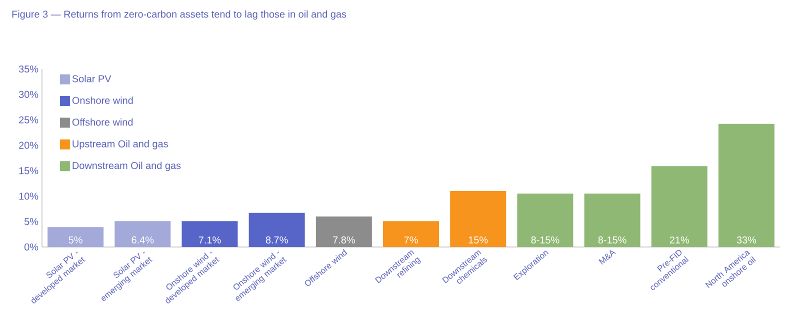 The width and height of the screenshot is (800, 331). I want to click on annotation: 5%, so click(75, 240).